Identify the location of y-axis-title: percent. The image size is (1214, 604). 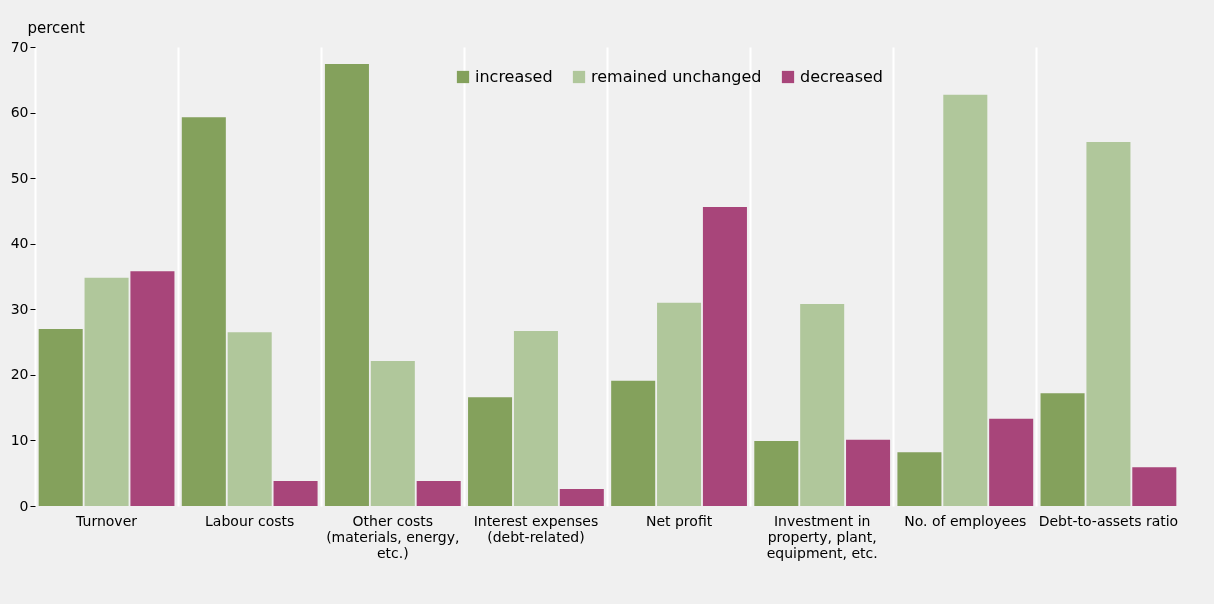
(56, 27).